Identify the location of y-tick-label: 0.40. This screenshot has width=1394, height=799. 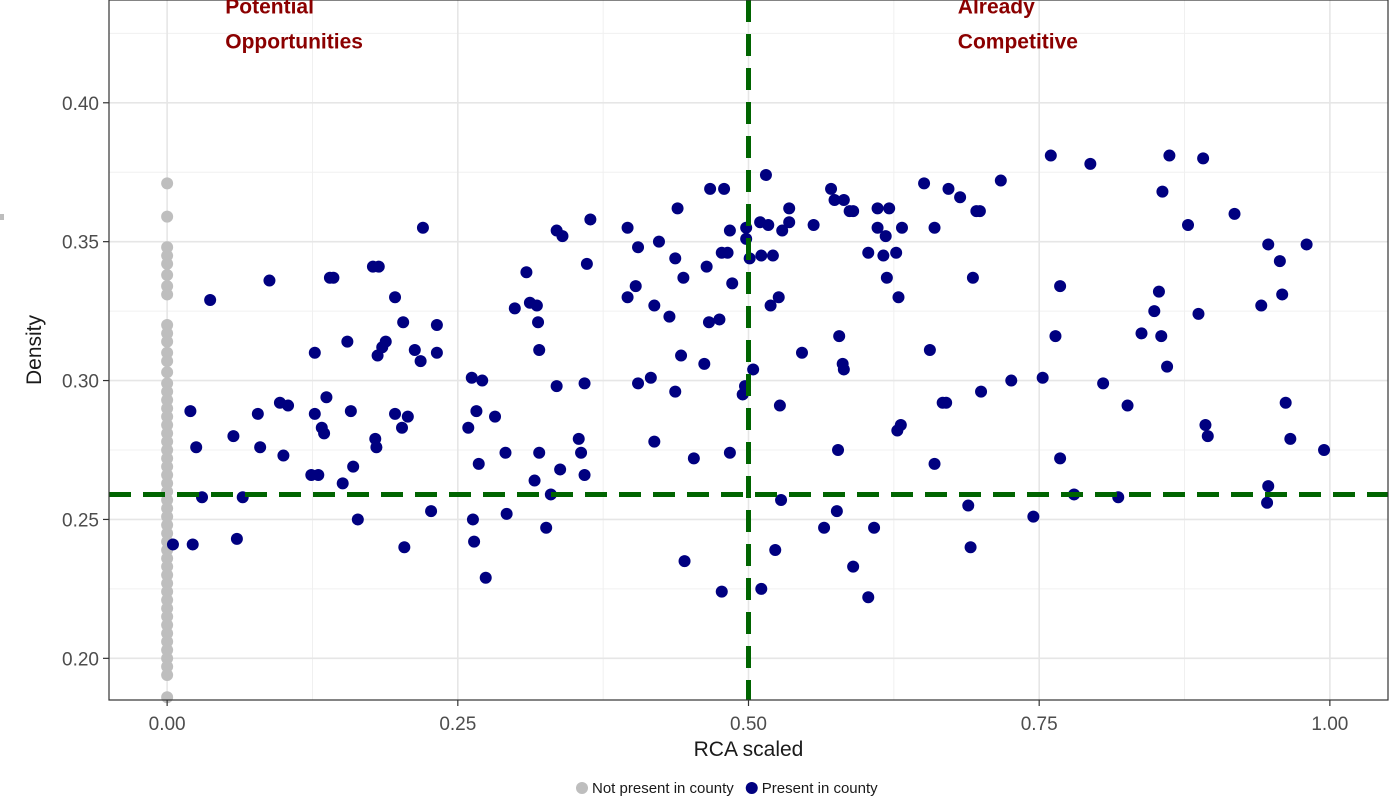
(80, 104).